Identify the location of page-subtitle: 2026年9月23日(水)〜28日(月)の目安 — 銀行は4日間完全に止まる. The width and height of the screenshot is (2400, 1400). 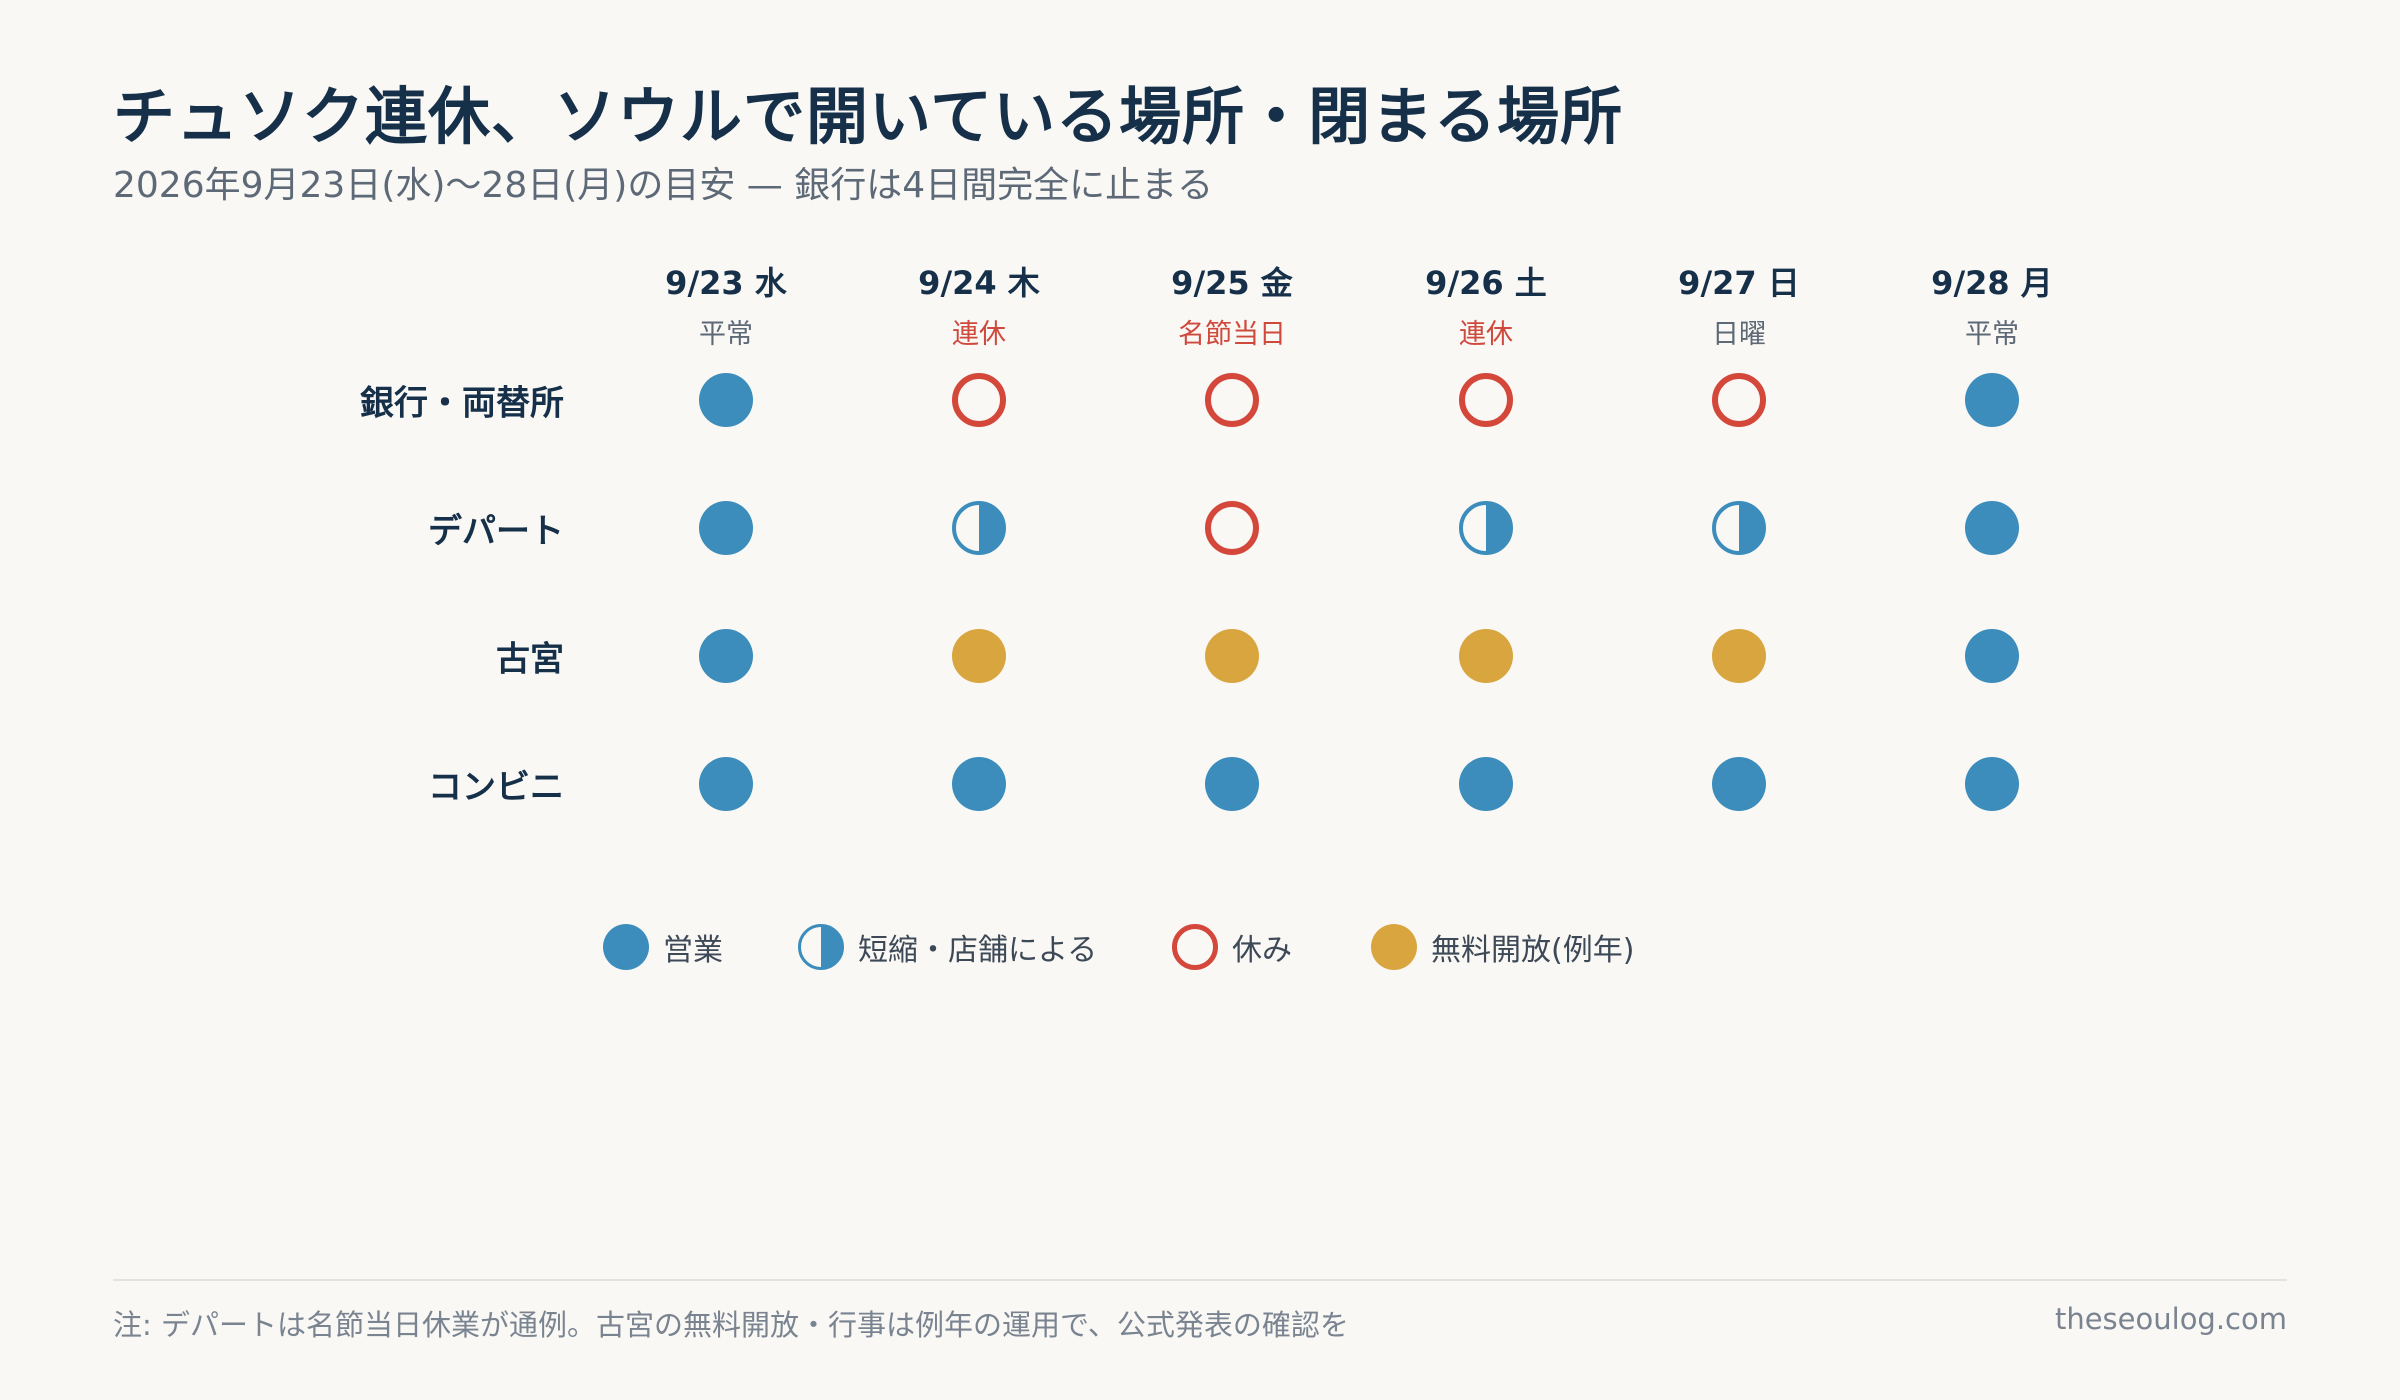
(663, 185).